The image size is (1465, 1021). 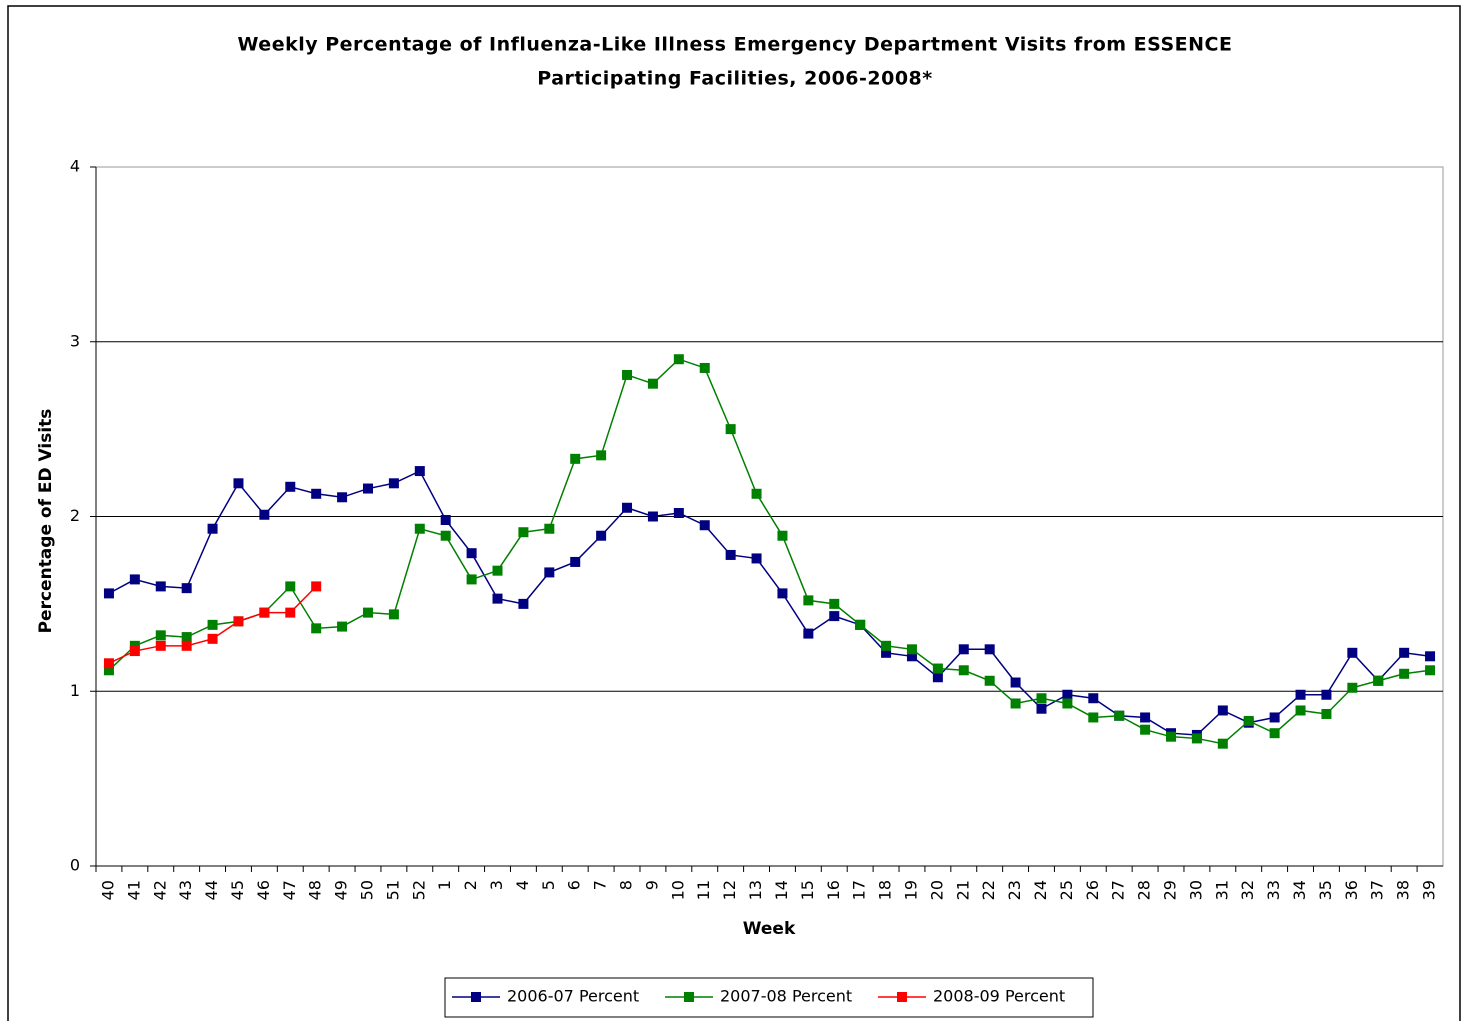 I want to click on x-tick-label: 30, so click(x=1195, y=890).